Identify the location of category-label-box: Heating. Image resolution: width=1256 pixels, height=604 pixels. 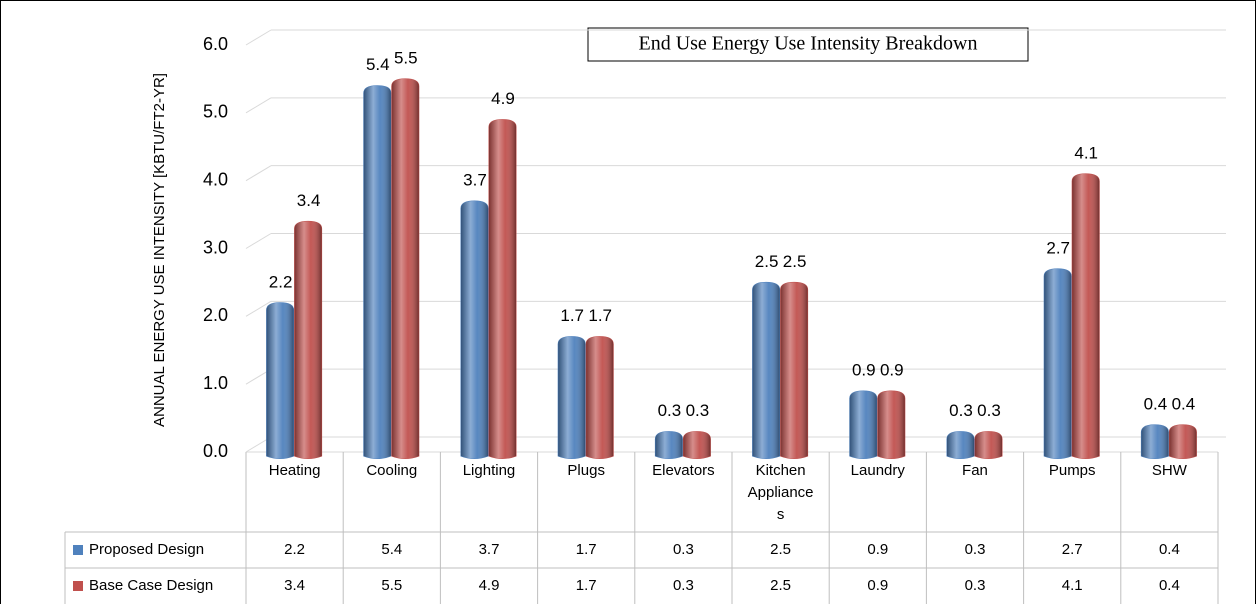
(294, 470).